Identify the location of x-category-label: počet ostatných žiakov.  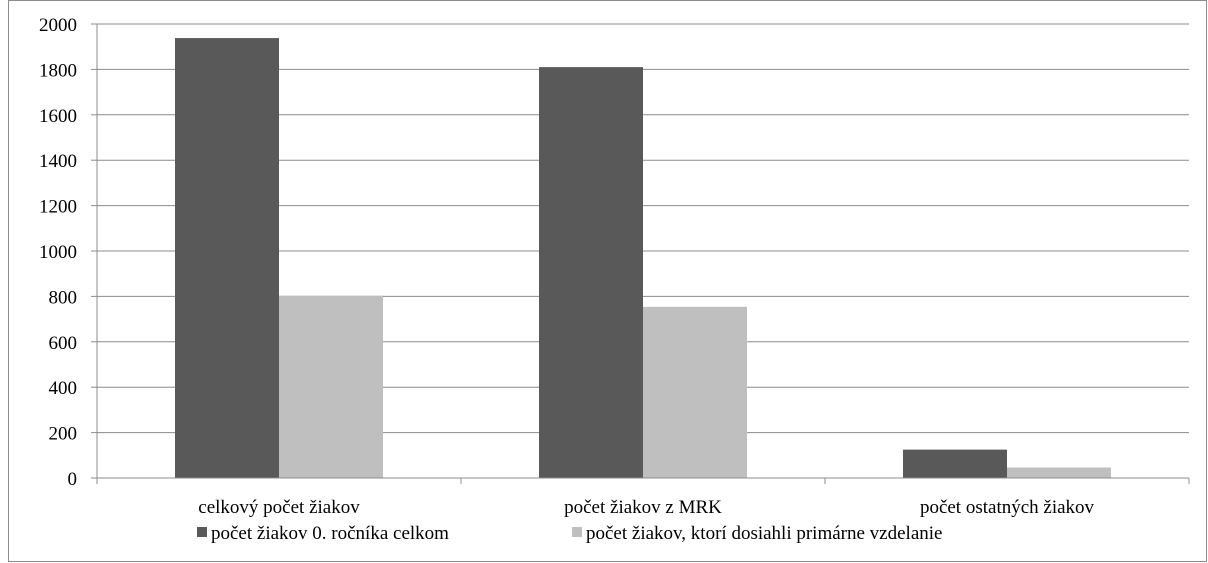
(1007, 507).